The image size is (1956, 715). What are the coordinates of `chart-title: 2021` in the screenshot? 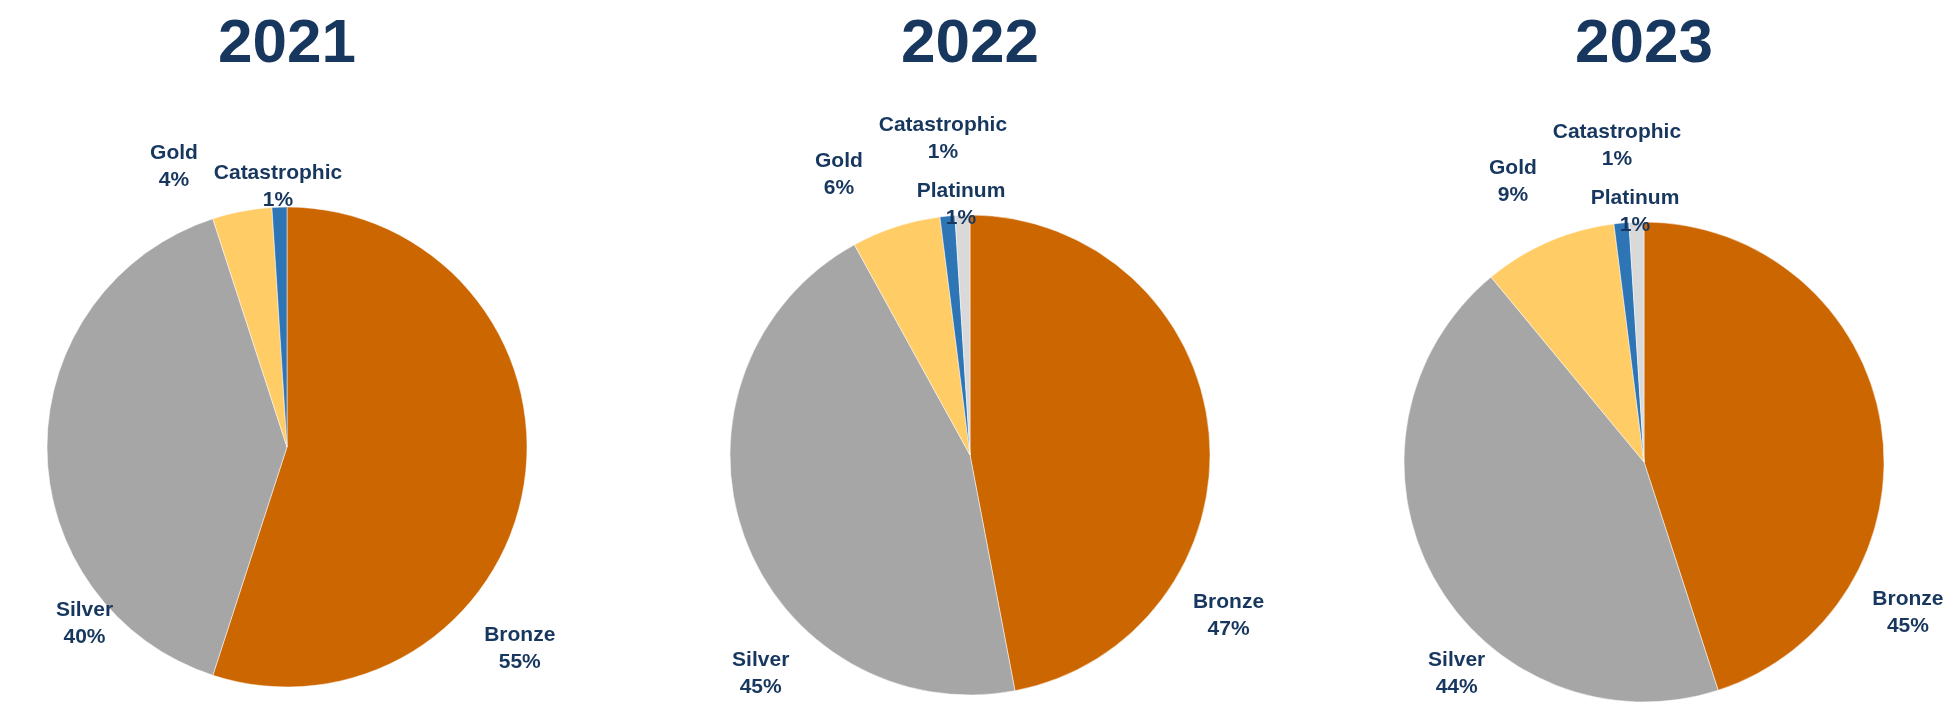 It's located at (287, 40).